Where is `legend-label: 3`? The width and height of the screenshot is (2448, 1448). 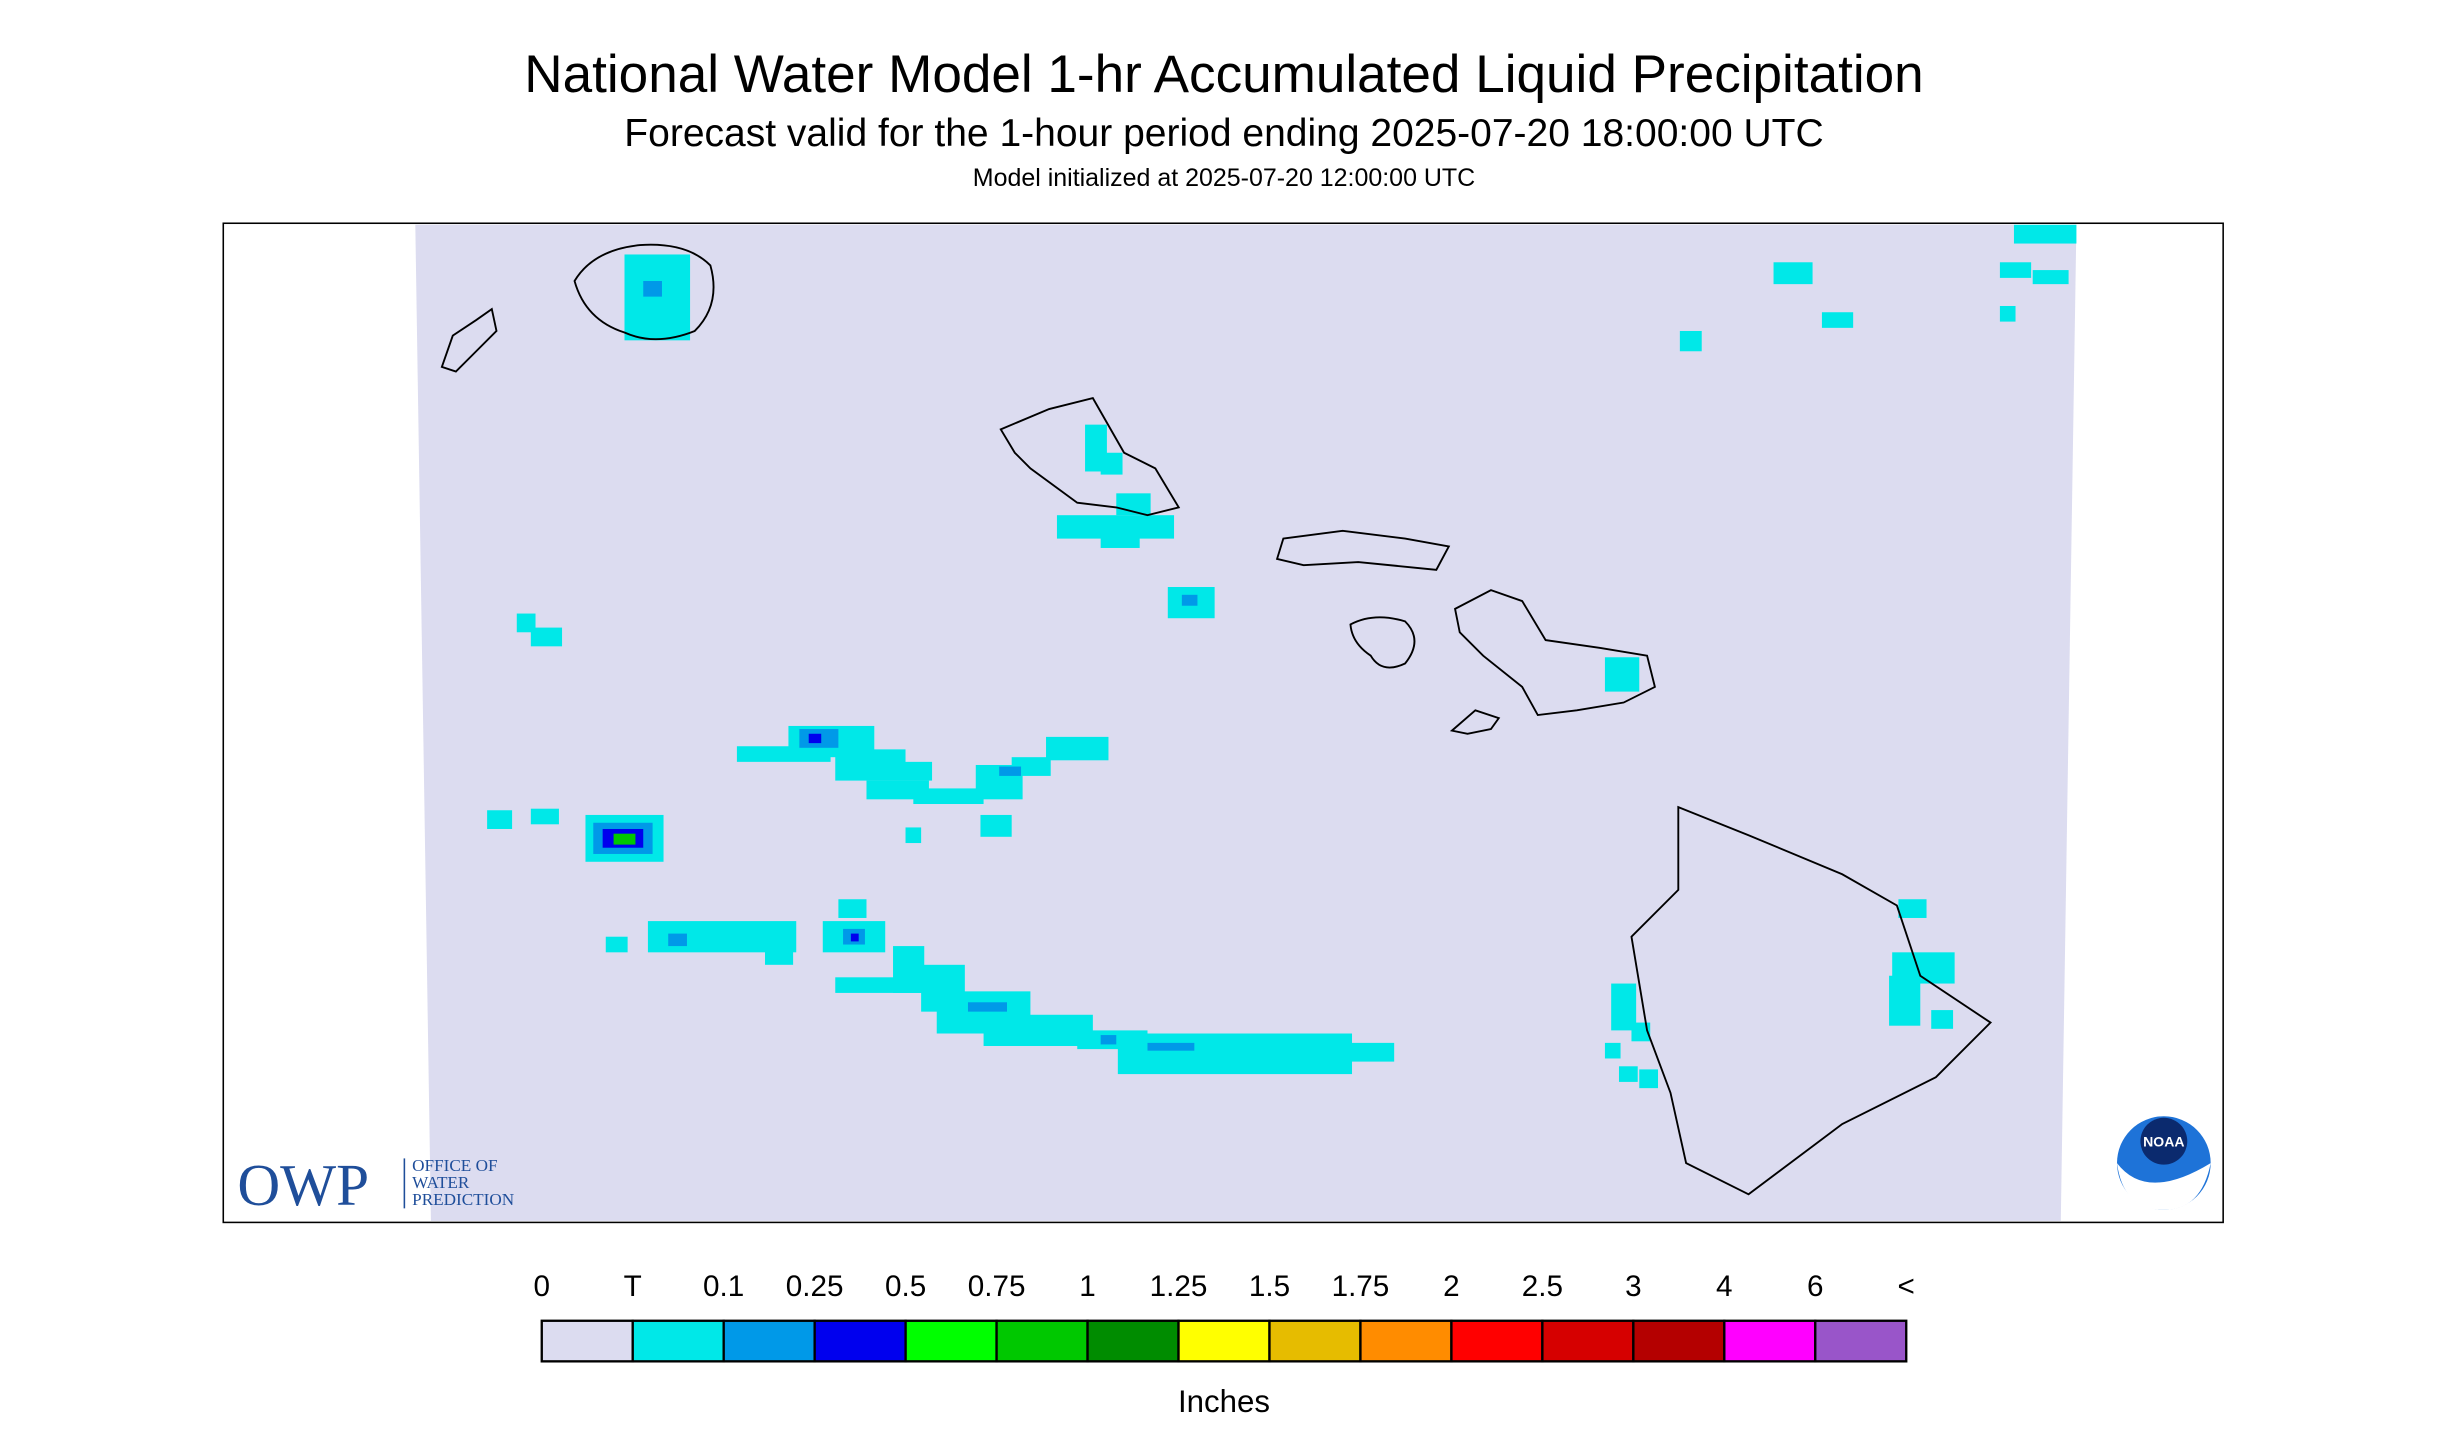
legend-label: 3 is located at coordinates (1633, 1286).